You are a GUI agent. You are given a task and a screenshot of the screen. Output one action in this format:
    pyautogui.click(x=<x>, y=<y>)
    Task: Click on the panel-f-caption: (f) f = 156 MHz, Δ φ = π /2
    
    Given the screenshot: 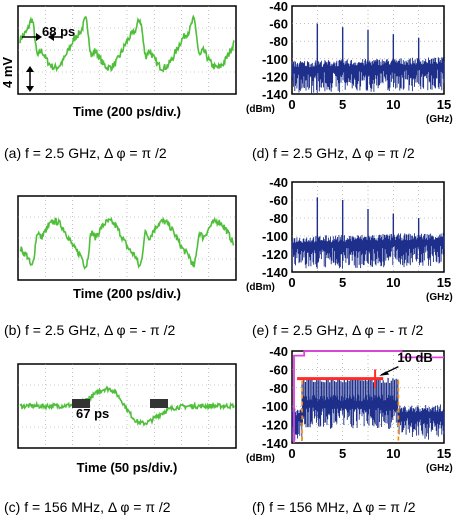 What is the action you would take?
    pyautogui.click(x=334, y=507)
    